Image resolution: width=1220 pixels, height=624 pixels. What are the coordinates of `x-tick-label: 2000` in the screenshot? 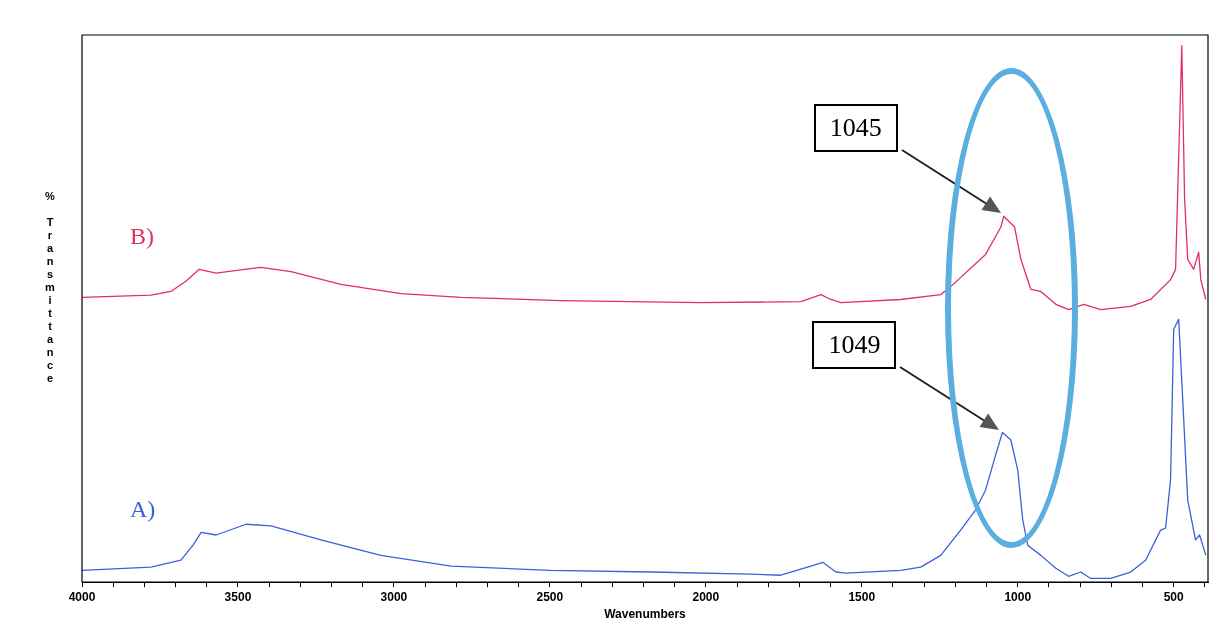 It's located at (706, 596).